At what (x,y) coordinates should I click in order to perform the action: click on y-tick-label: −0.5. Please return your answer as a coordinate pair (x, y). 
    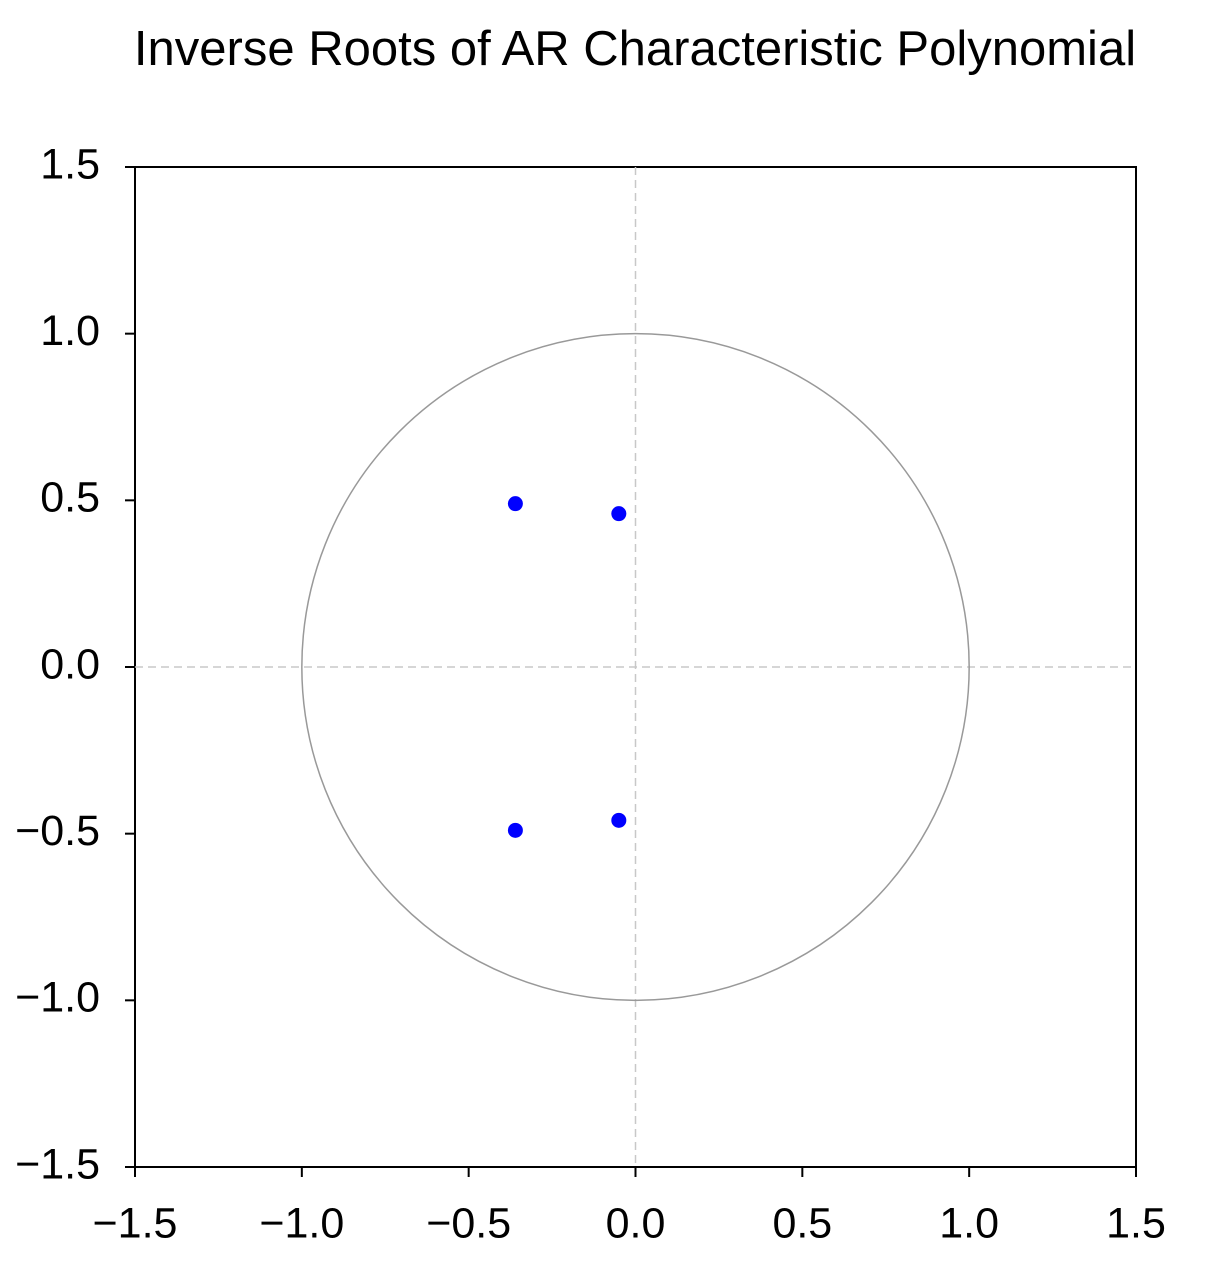
    Looking at the image, I should click on (57, 831).